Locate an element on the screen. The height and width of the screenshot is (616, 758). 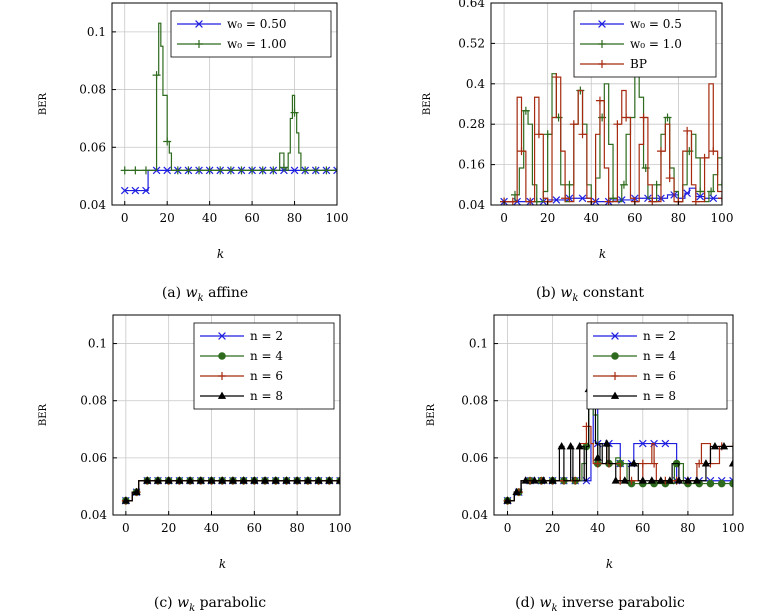
y-tick-label: 0.4 is located at coordinates (475, 84).